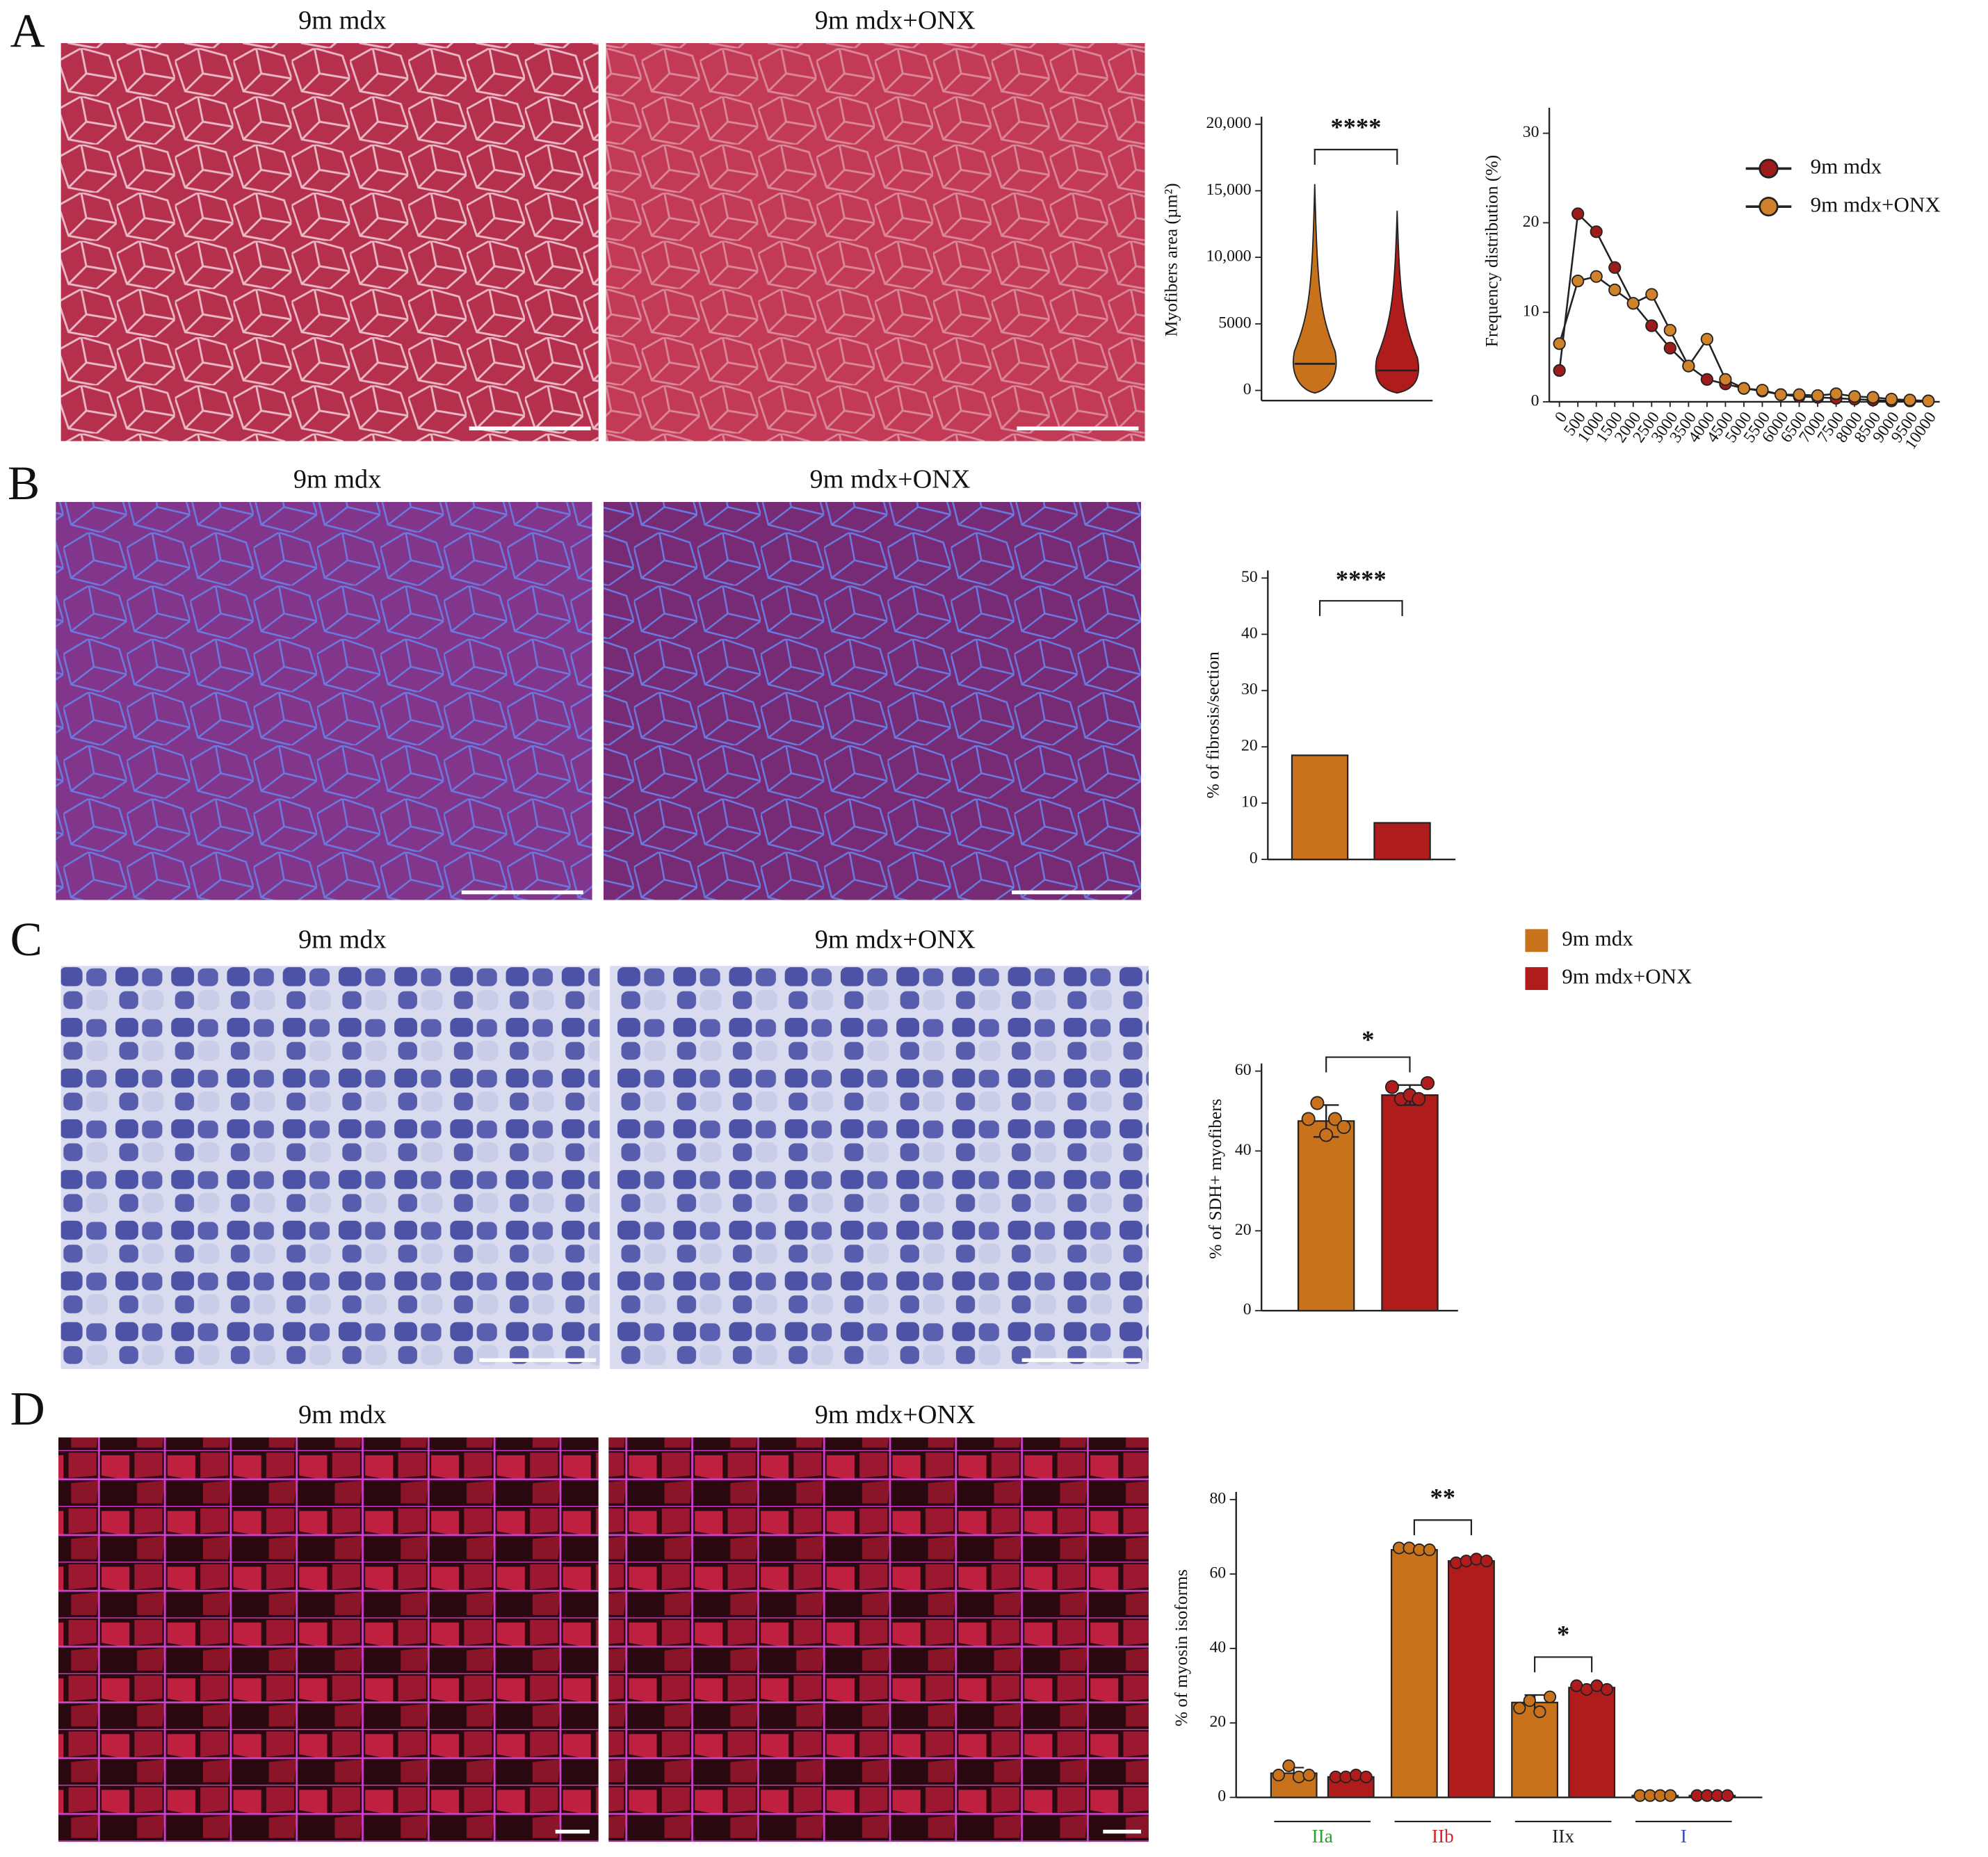  I want to click on panel-letter: A, so click(28, 30).